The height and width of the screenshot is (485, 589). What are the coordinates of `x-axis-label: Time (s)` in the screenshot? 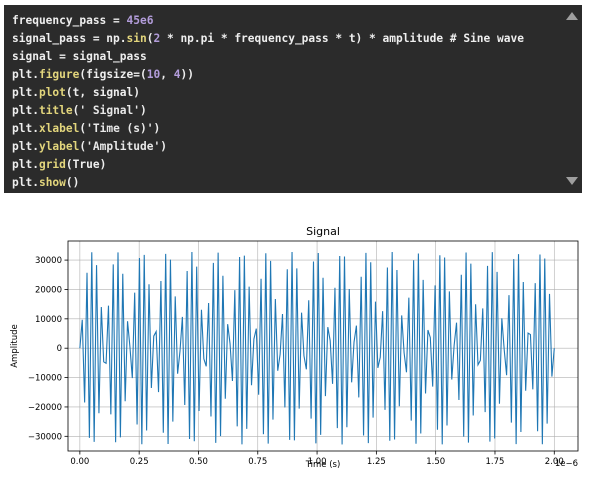 It's located at (323, 465).